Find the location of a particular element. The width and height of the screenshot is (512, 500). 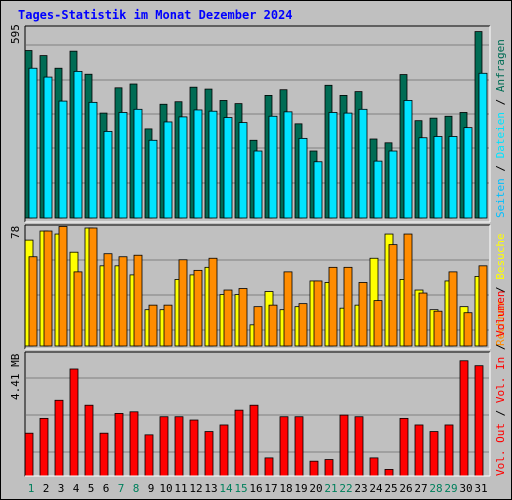

x-label-day-3: 3 is located at coordinates (61, 488).